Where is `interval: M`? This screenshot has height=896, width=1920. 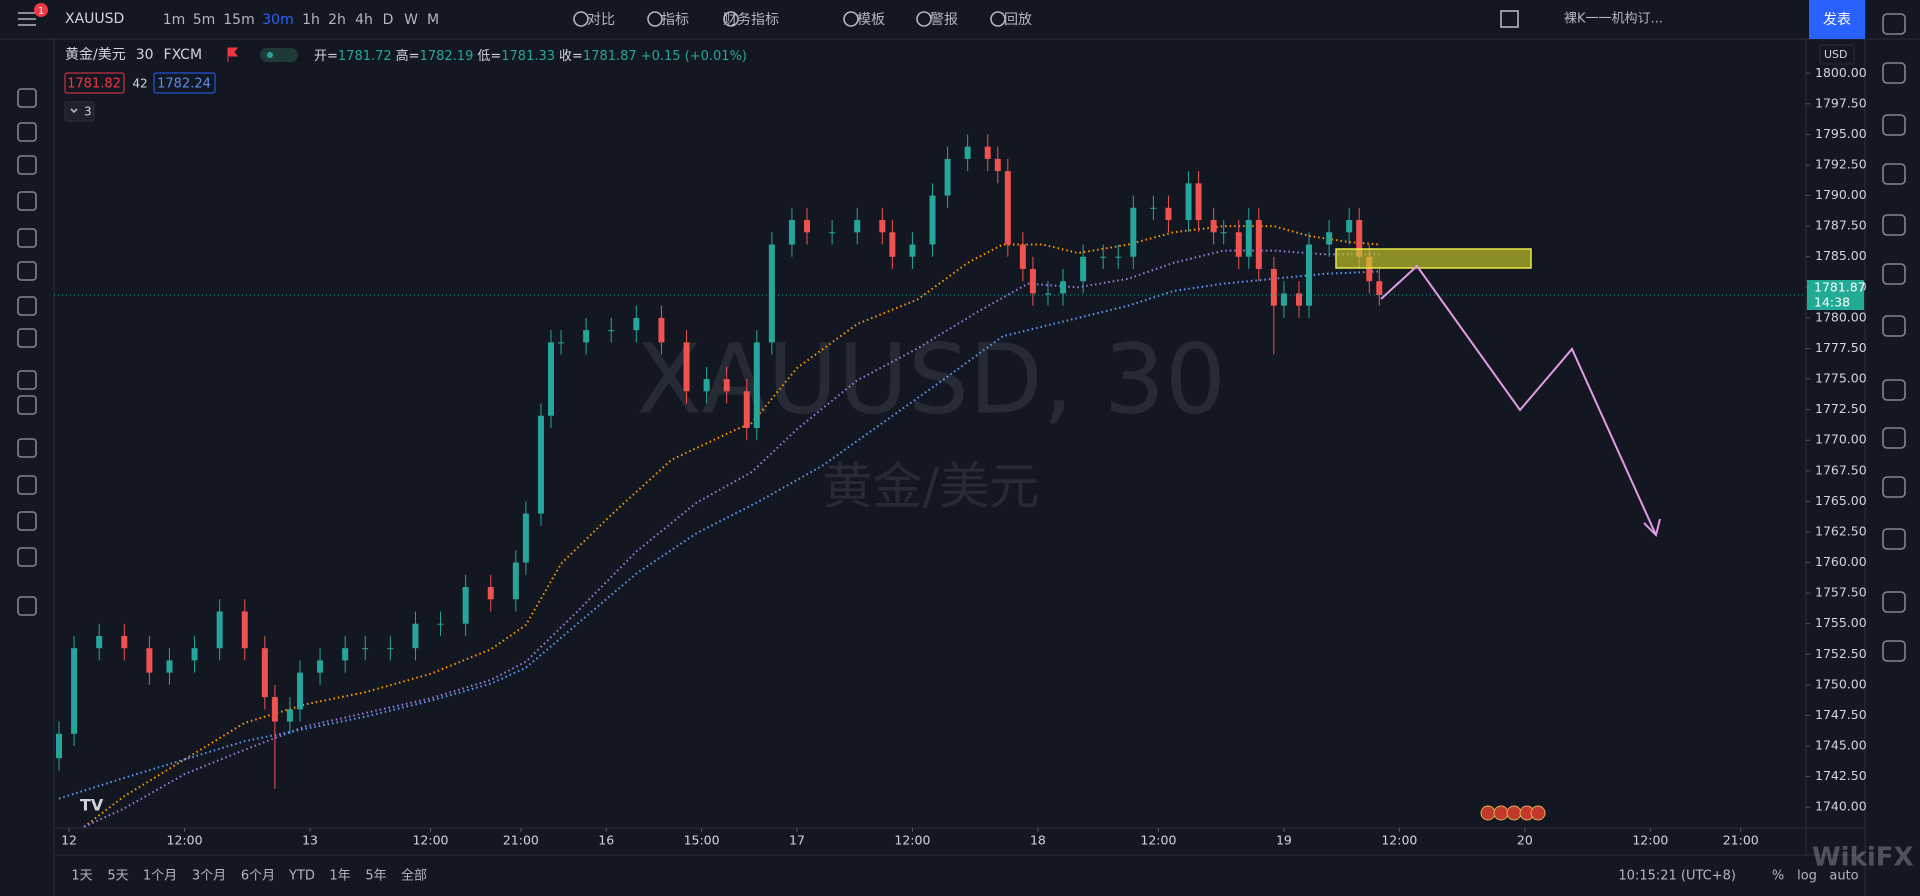 interval: M is located at coordinates (433, 20).